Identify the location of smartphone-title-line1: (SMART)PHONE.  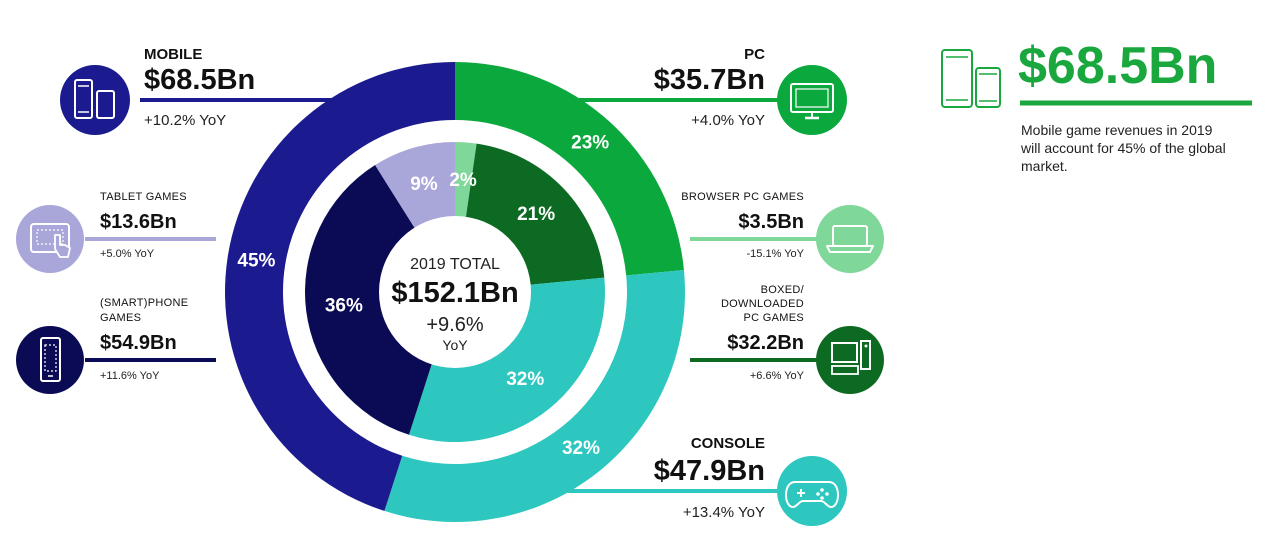
(144, 303).